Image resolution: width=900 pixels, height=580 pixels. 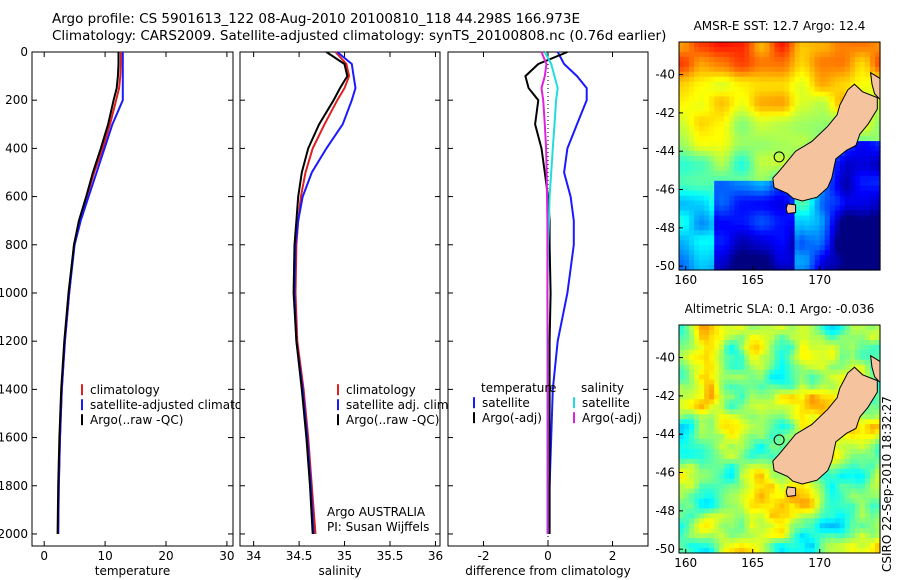 I want to click on profile-annotation: PI: Susan Wijffels, so click(x=378, y=527).